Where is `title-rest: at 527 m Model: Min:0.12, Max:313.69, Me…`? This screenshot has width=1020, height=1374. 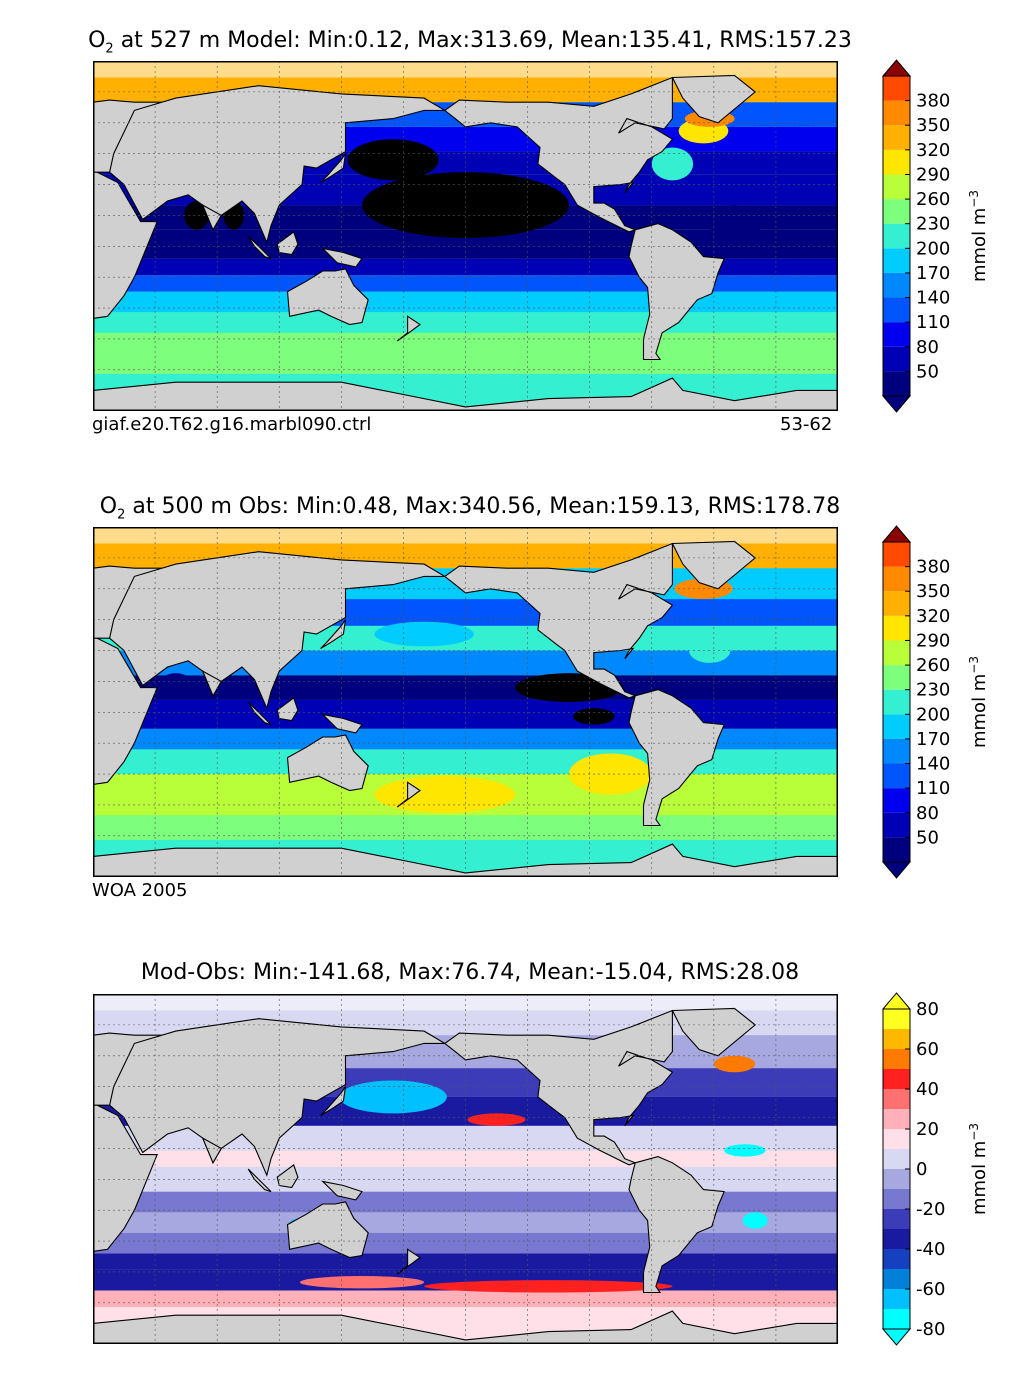
title-rest: at 527 m Model: Min:0.12, Max:313.69, Me… is located at coordinates (482, 40).